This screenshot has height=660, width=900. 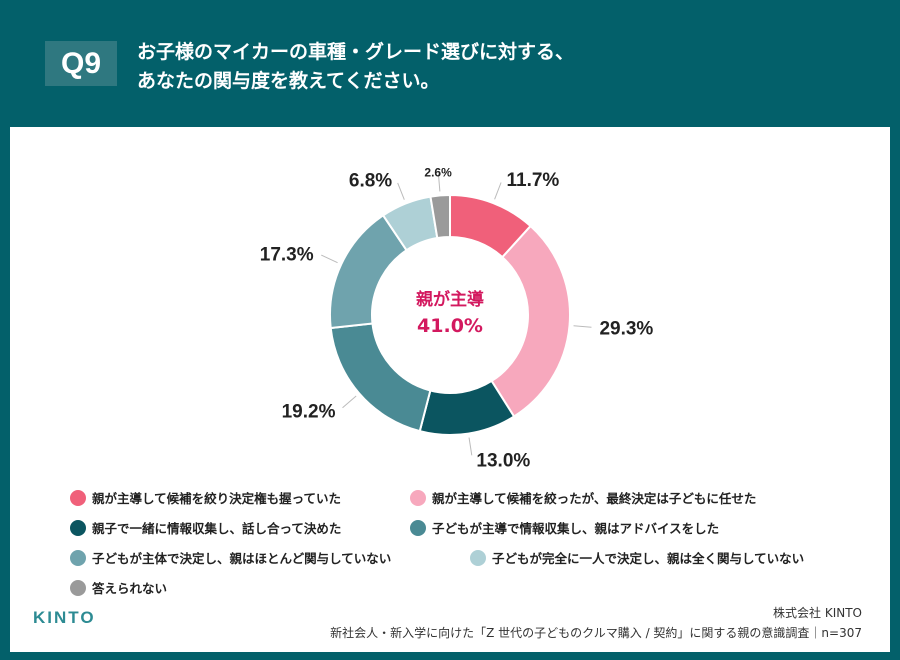 I want to click on title-line-2: あなたの関与度を教えてください。, so click(x=288, y=81).